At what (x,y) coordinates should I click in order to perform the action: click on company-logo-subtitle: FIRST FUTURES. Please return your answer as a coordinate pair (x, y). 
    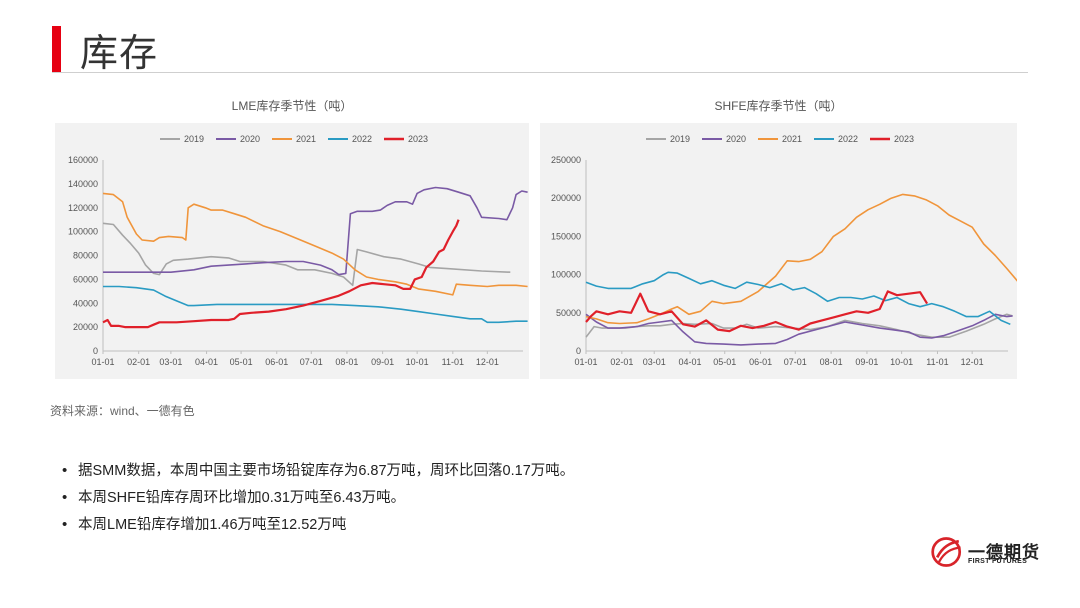
    Looking at the image, I should click on (998, 561).